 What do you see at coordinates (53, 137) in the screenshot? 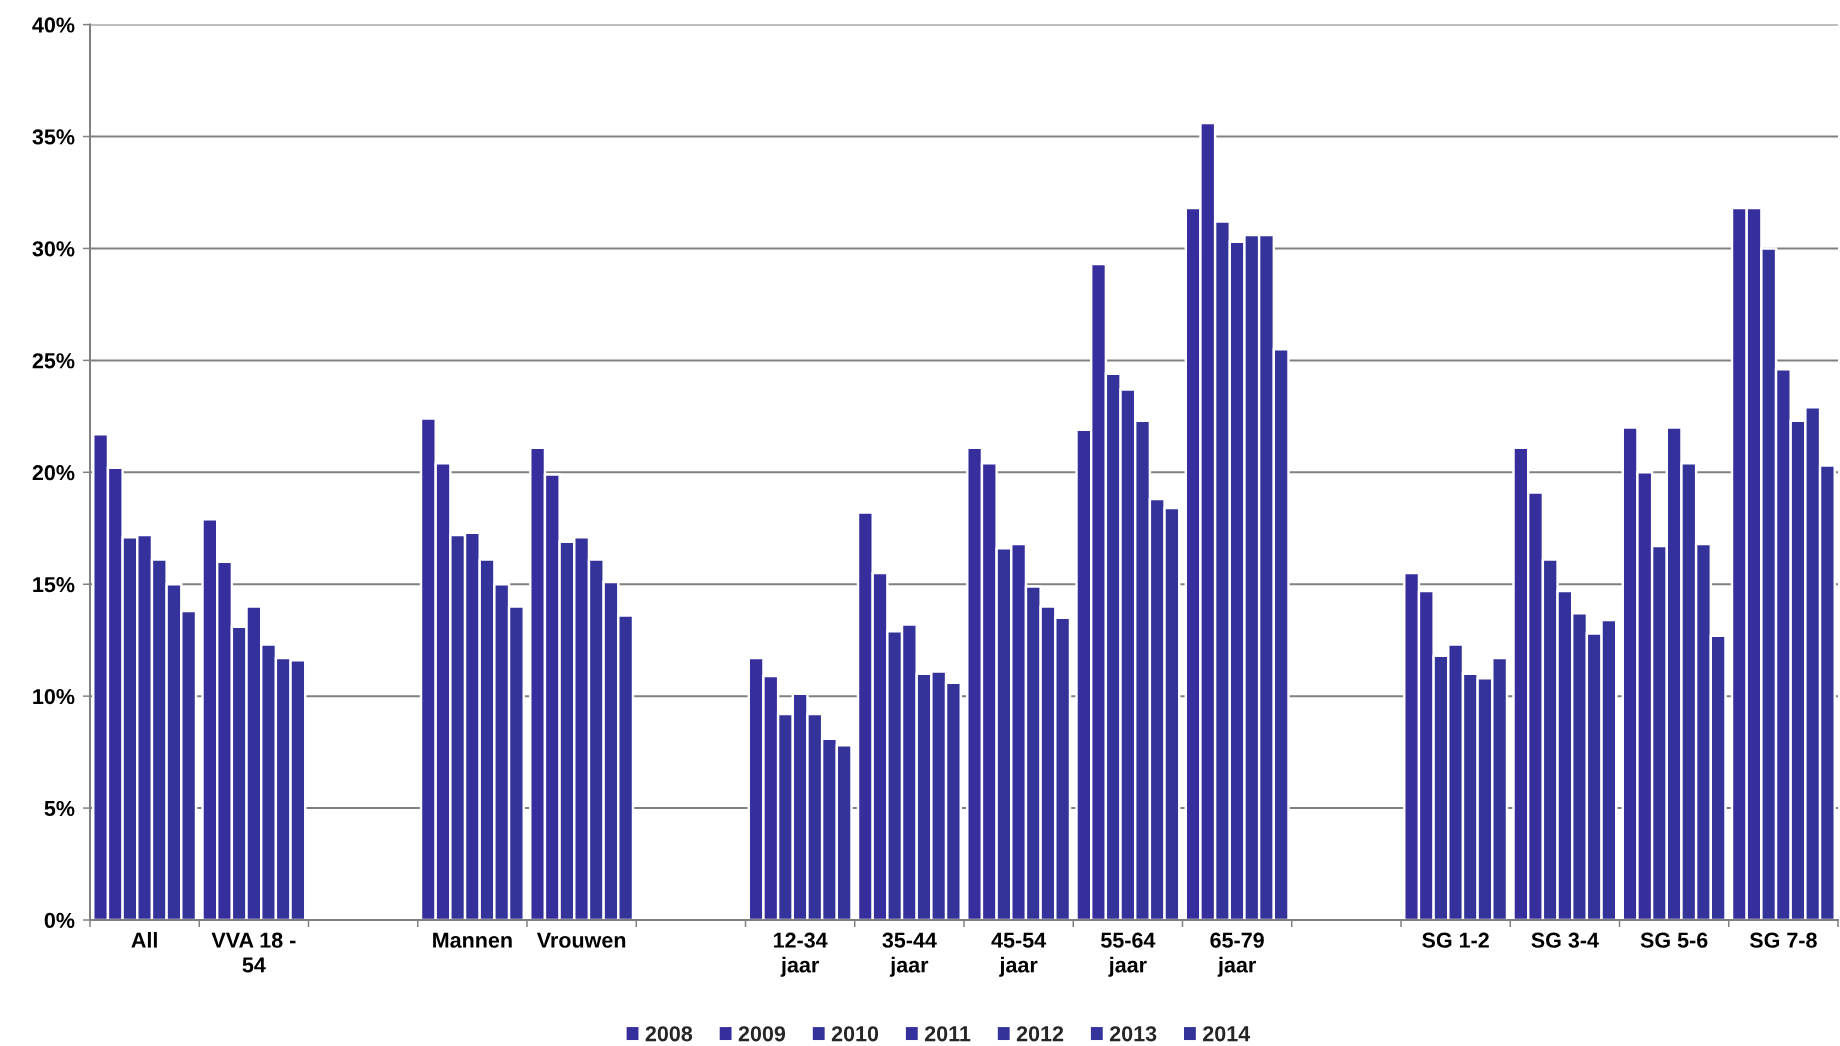
I see `y-tick-label: 35%` at bounding box center [53, 137].